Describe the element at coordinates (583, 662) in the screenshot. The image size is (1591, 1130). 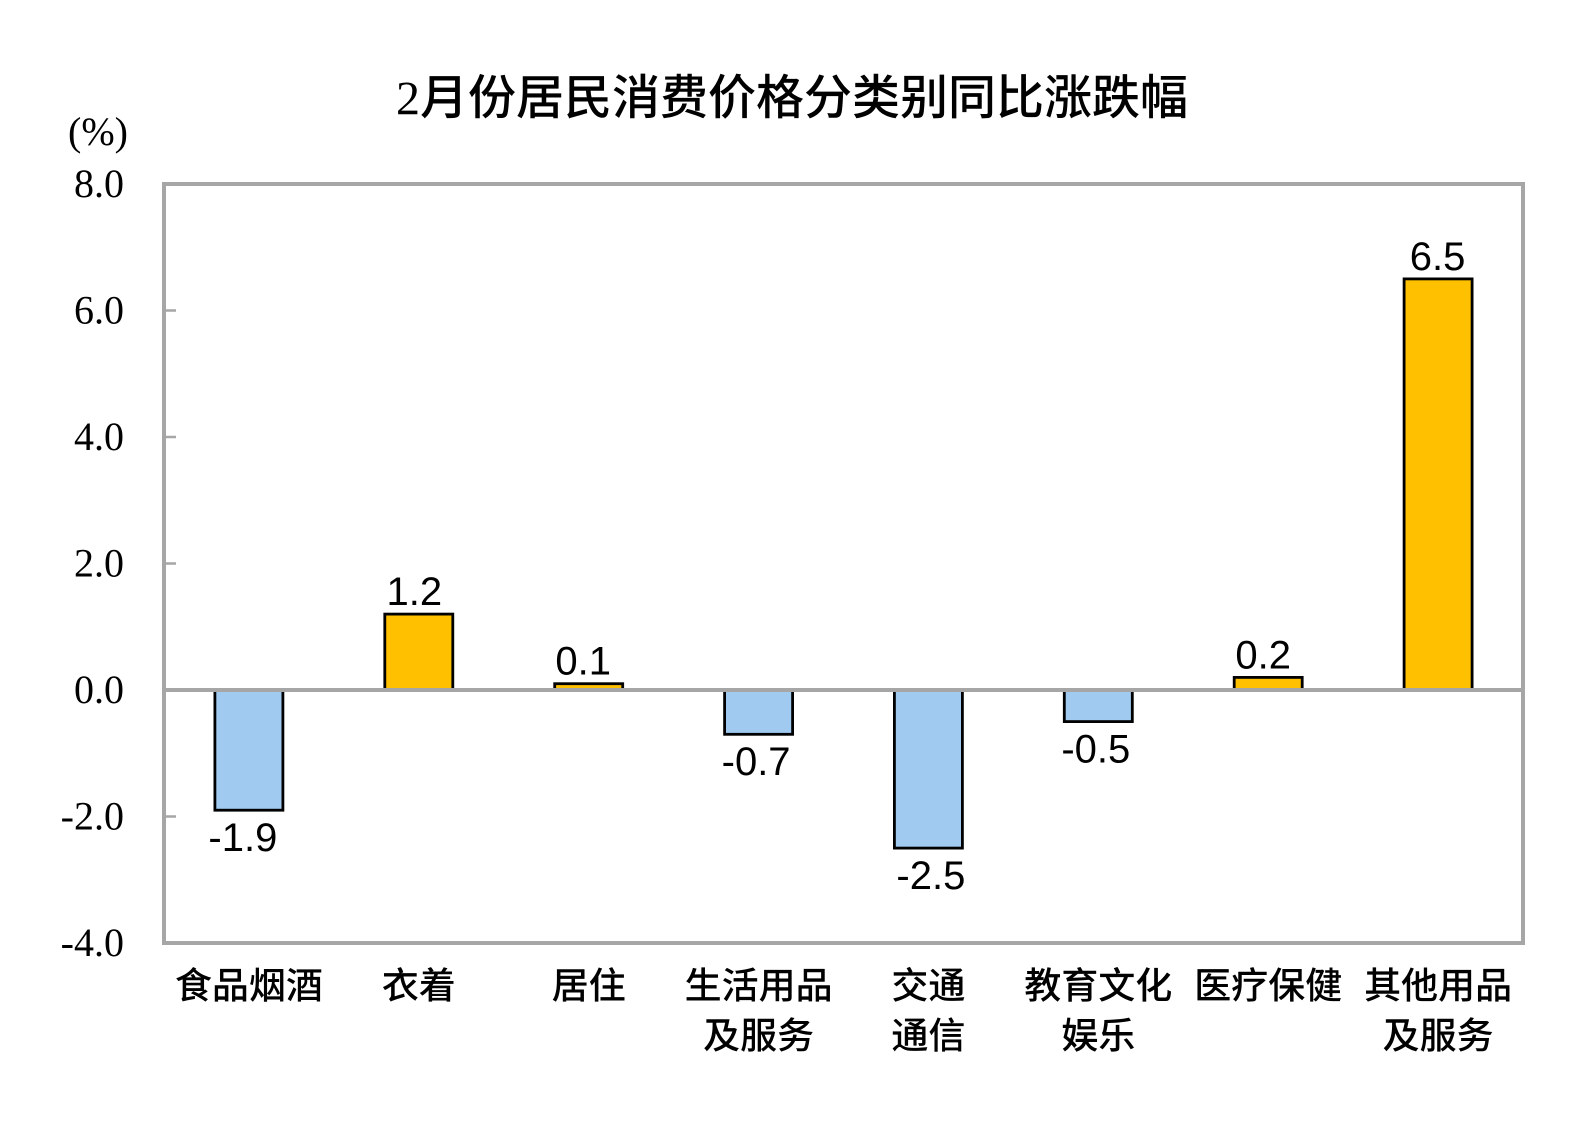
I see `svg-text: 0.1` at that location.